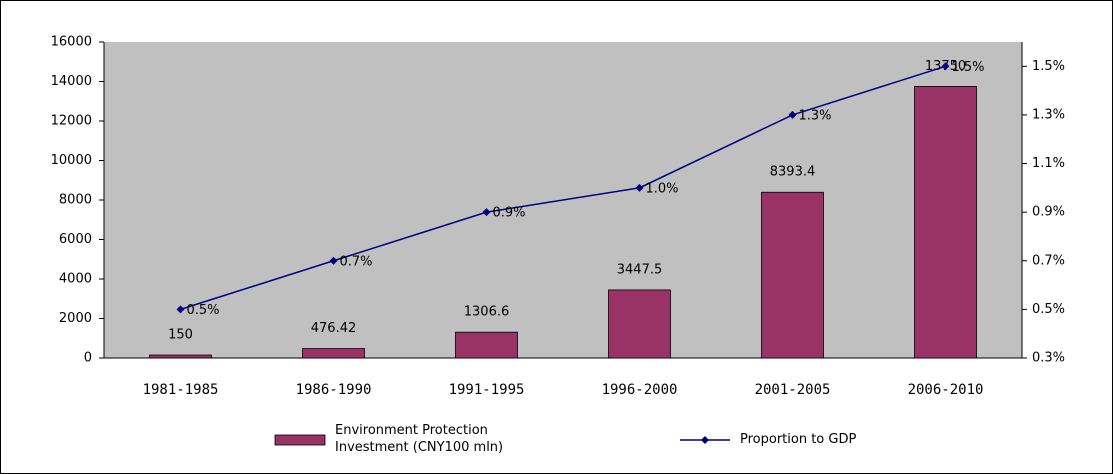 The width and height of the screenshot is (1113, 474). Describe the element at coordinates (705, 440) in the screenshot. I see `legend-marker` at that location.